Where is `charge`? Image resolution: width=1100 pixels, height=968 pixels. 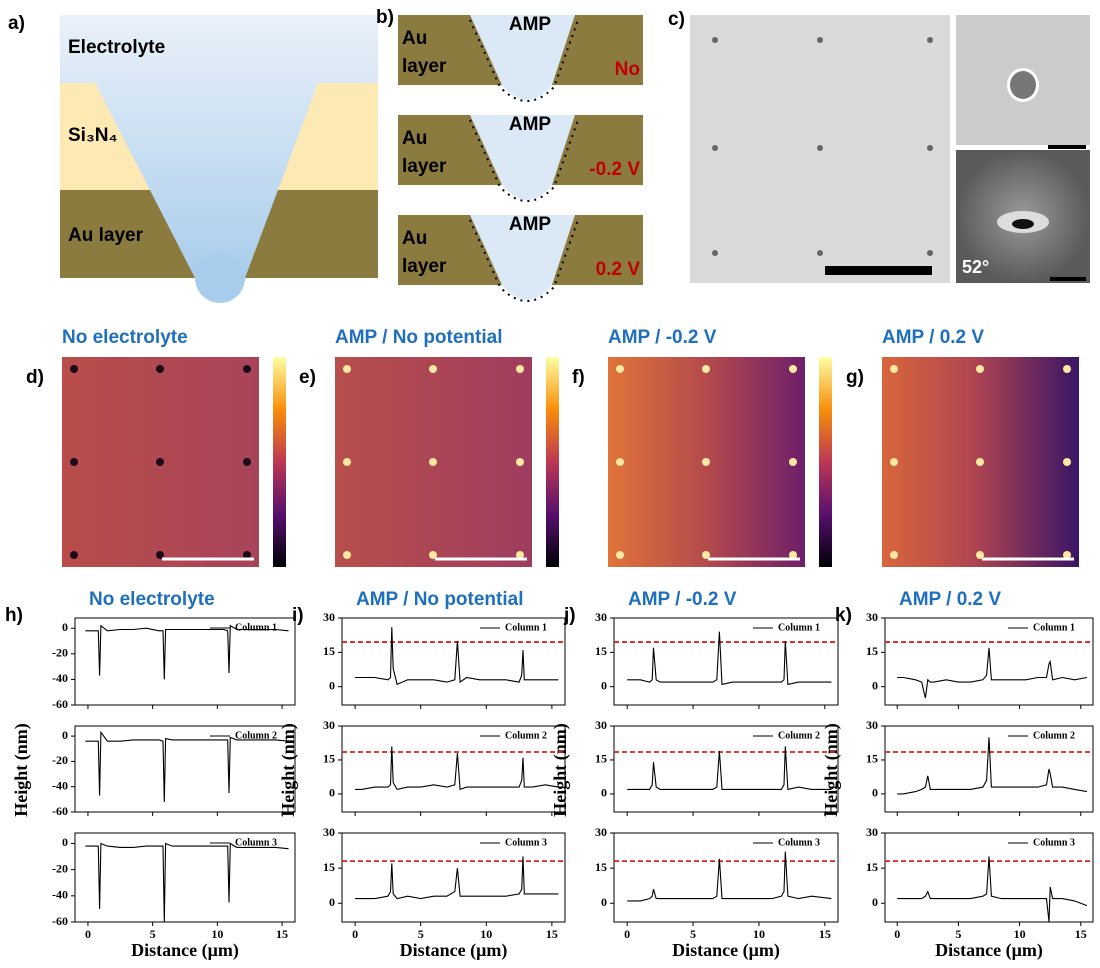 charge is located at coordinates (524, 160).